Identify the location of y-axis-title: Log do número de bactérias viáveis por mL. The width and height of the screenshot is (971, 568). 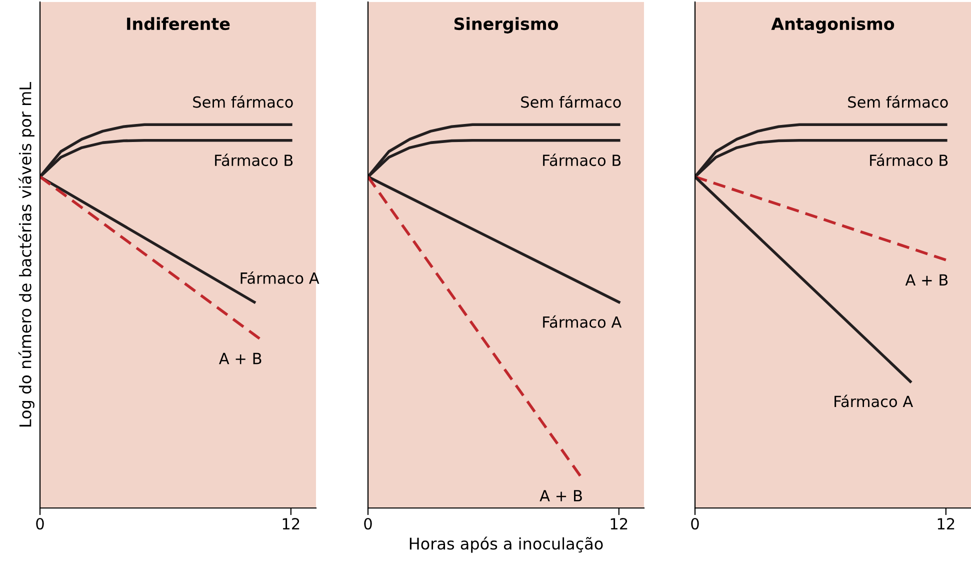
(26, 254).